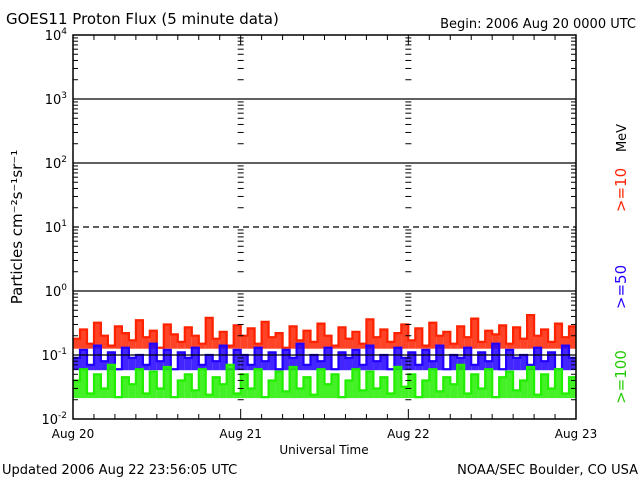 The width and height of the screenshot is (640, 480). I want to click on y-tick-label: 10², so click(56, 163).